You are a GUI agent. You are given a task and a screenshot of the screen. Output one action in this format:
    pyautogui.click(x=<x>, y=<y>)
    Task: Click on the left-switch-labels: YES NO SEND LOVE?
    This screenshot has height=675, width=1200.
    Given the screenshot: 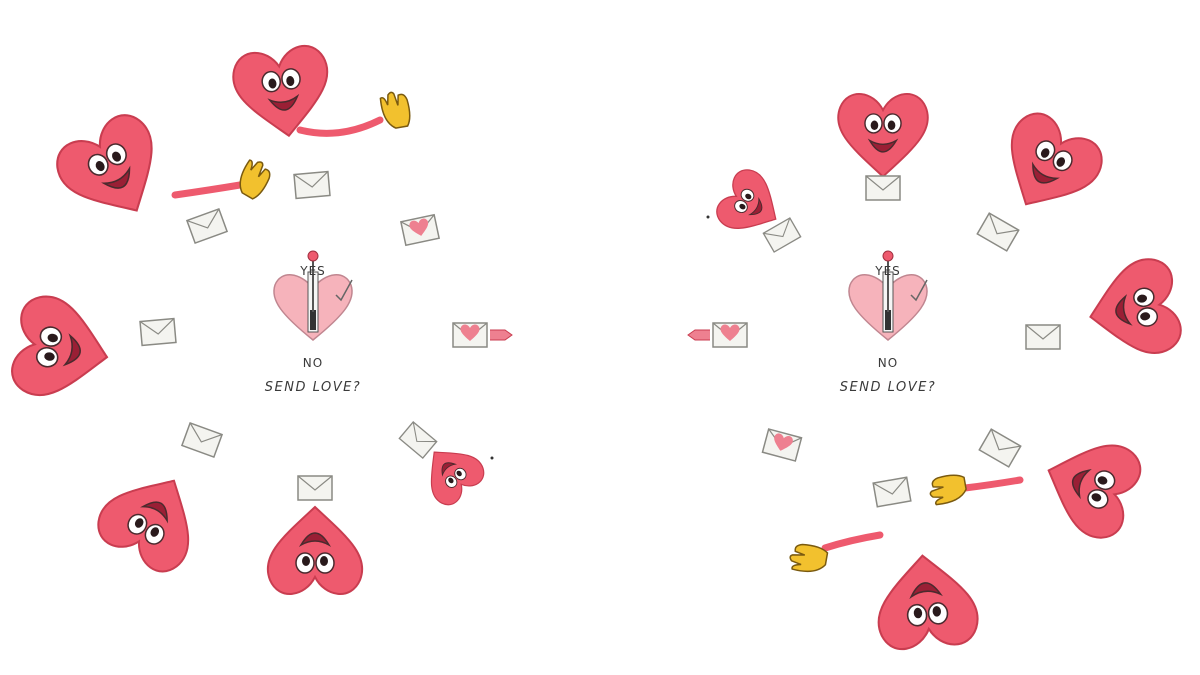 What is the action you would take?
    pyautogui.click(x=313, y=333)
    